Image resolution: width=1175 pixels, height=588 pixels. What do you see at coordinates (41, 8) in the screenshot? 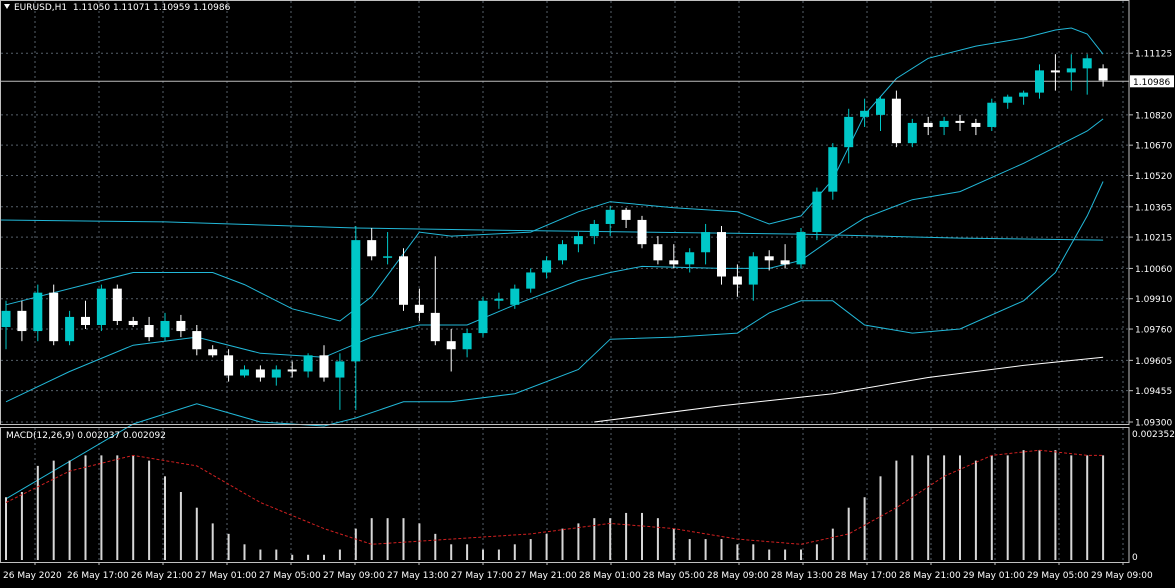
I see `symbol-label: EURUSD,H1` at bounding box center [41, 8].